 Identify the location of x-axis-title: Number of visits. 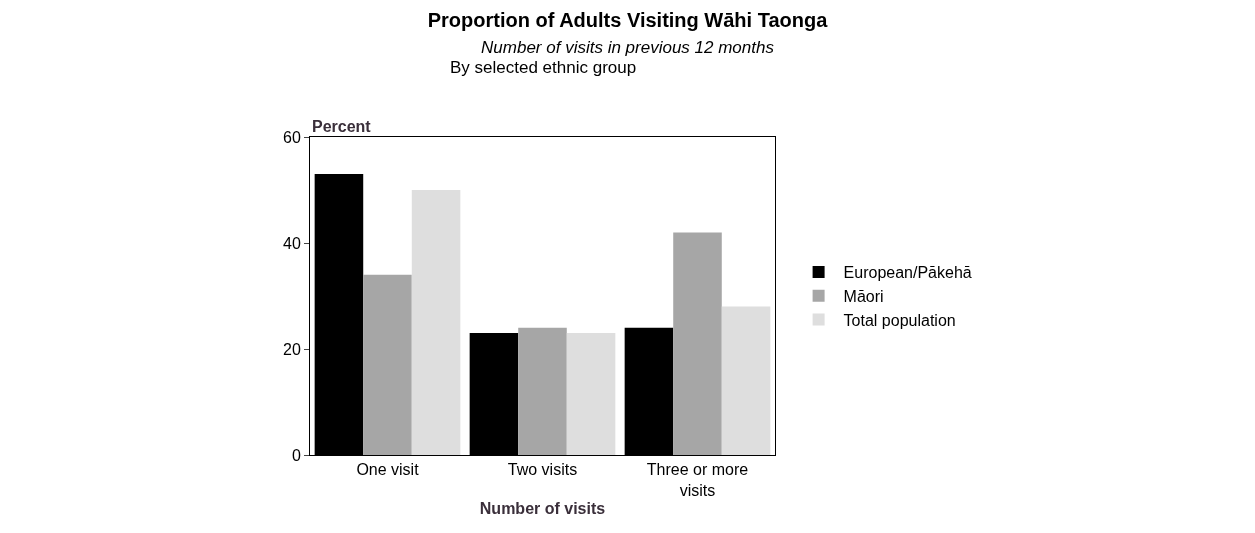
(542, 508).